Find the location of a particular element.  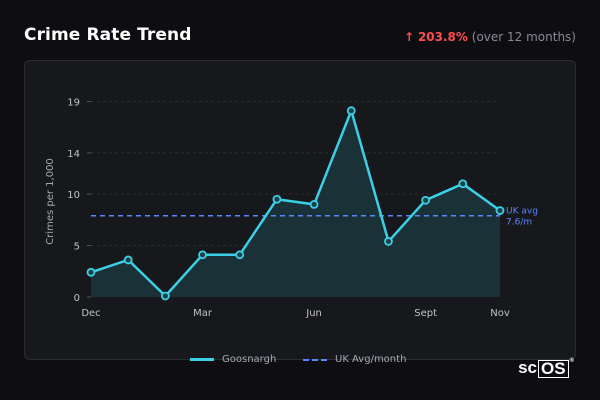

logo-box-text: OS is located at coordinates (553, 369).